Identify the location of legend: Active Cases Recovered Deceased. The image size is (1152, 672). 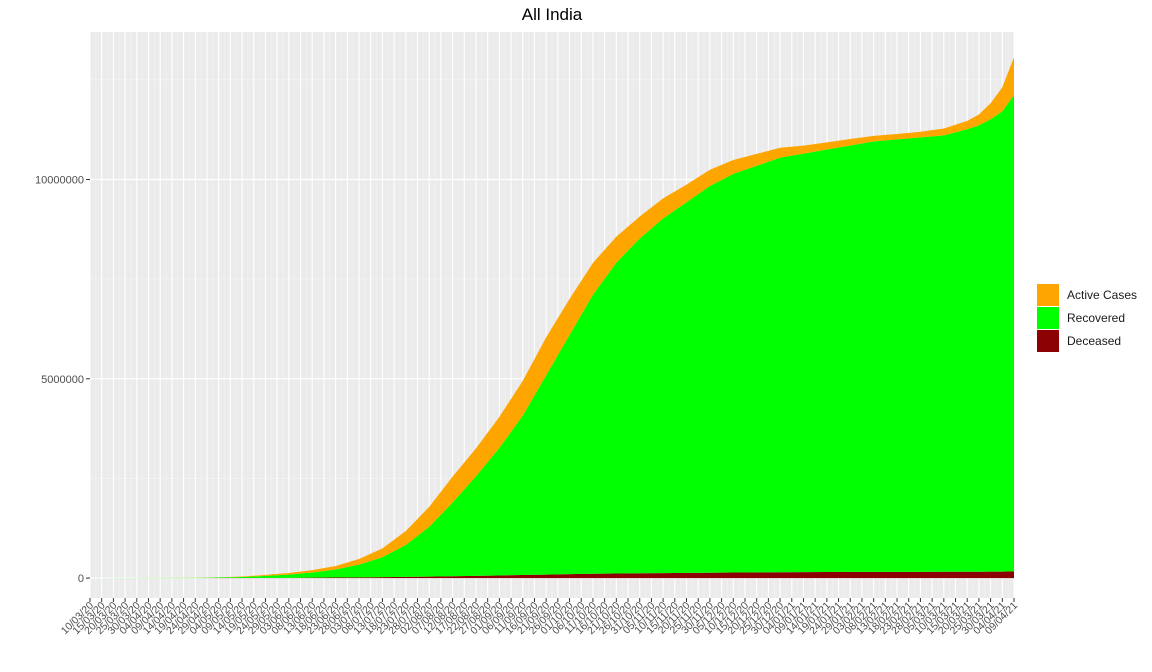
(1087, 318).